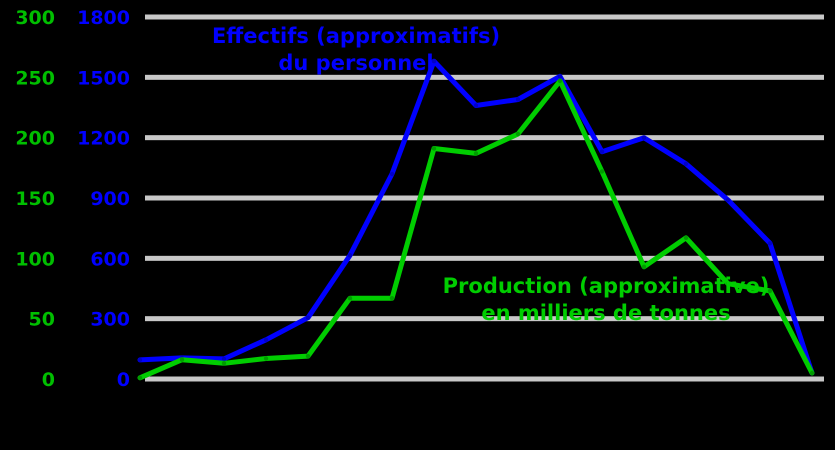 Image resolution: width=835 pixels, height=450 pixels. Describe the element at coordinates (103, 139) in the screenshot. I see `y-tick-label-blue: 1200` at that location.